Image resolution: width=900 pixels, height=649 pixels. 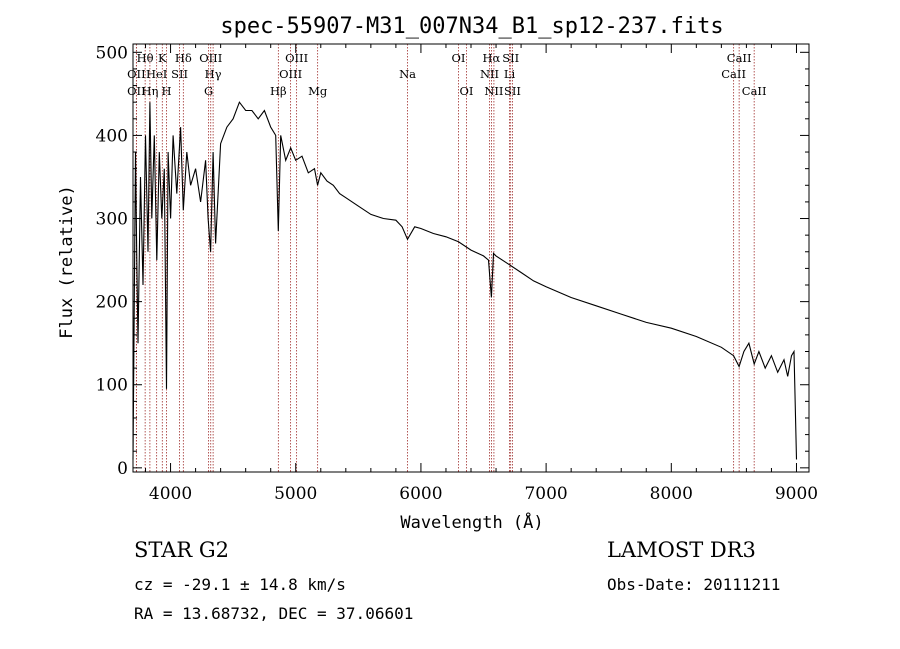 What do you see at coordinates (681, 550) in the screenshot?
I see `survey-name: LAMOST DR3` at bounding box center [681, 550].